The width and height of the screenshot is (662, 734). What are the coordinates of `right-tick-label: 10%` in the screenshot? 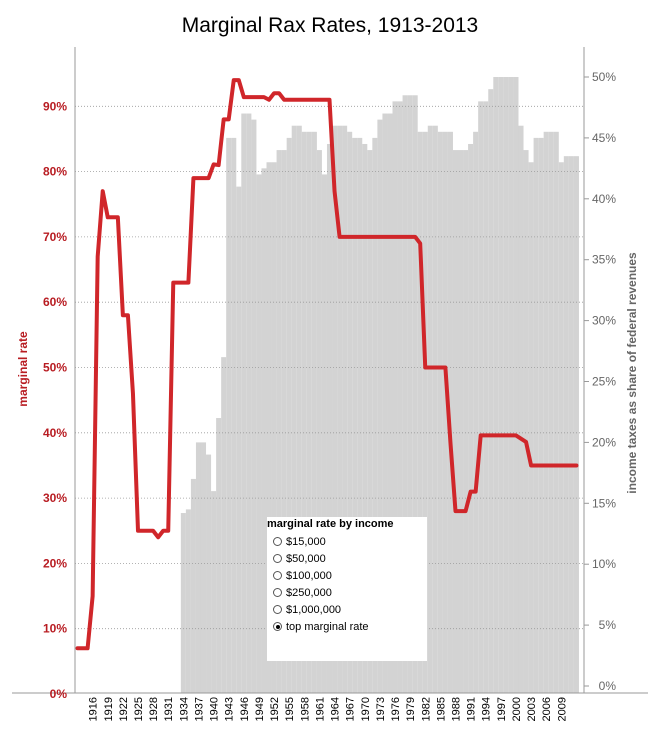 It's located at (604, 564).